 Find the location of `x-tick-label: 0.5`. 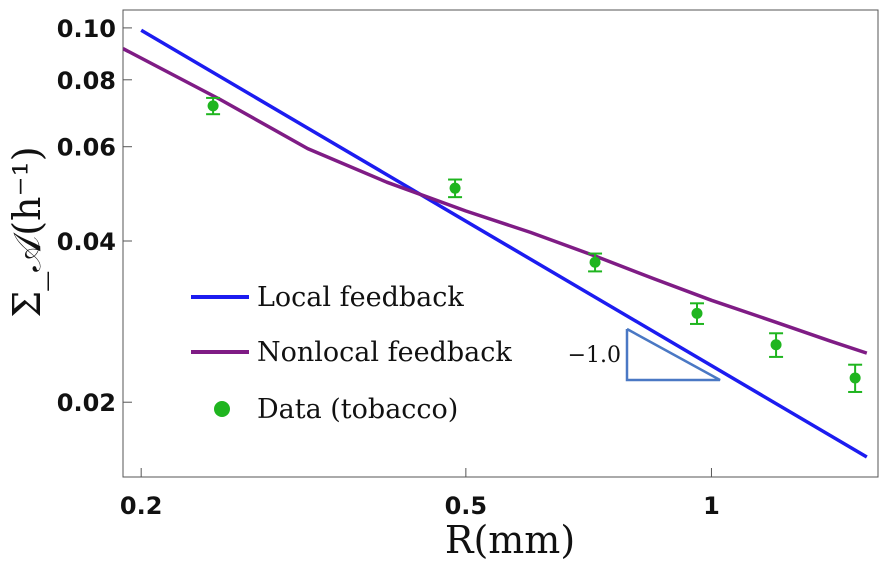

x-tick-label: 0.5 is located at coordinates (466, 506).